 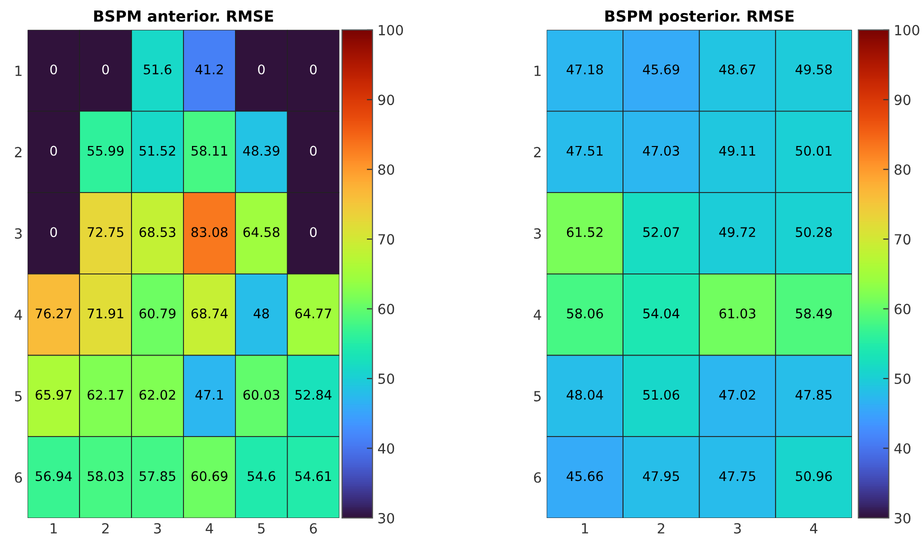 I want to click on data-label: 48.39, so click(x=261, y=151).